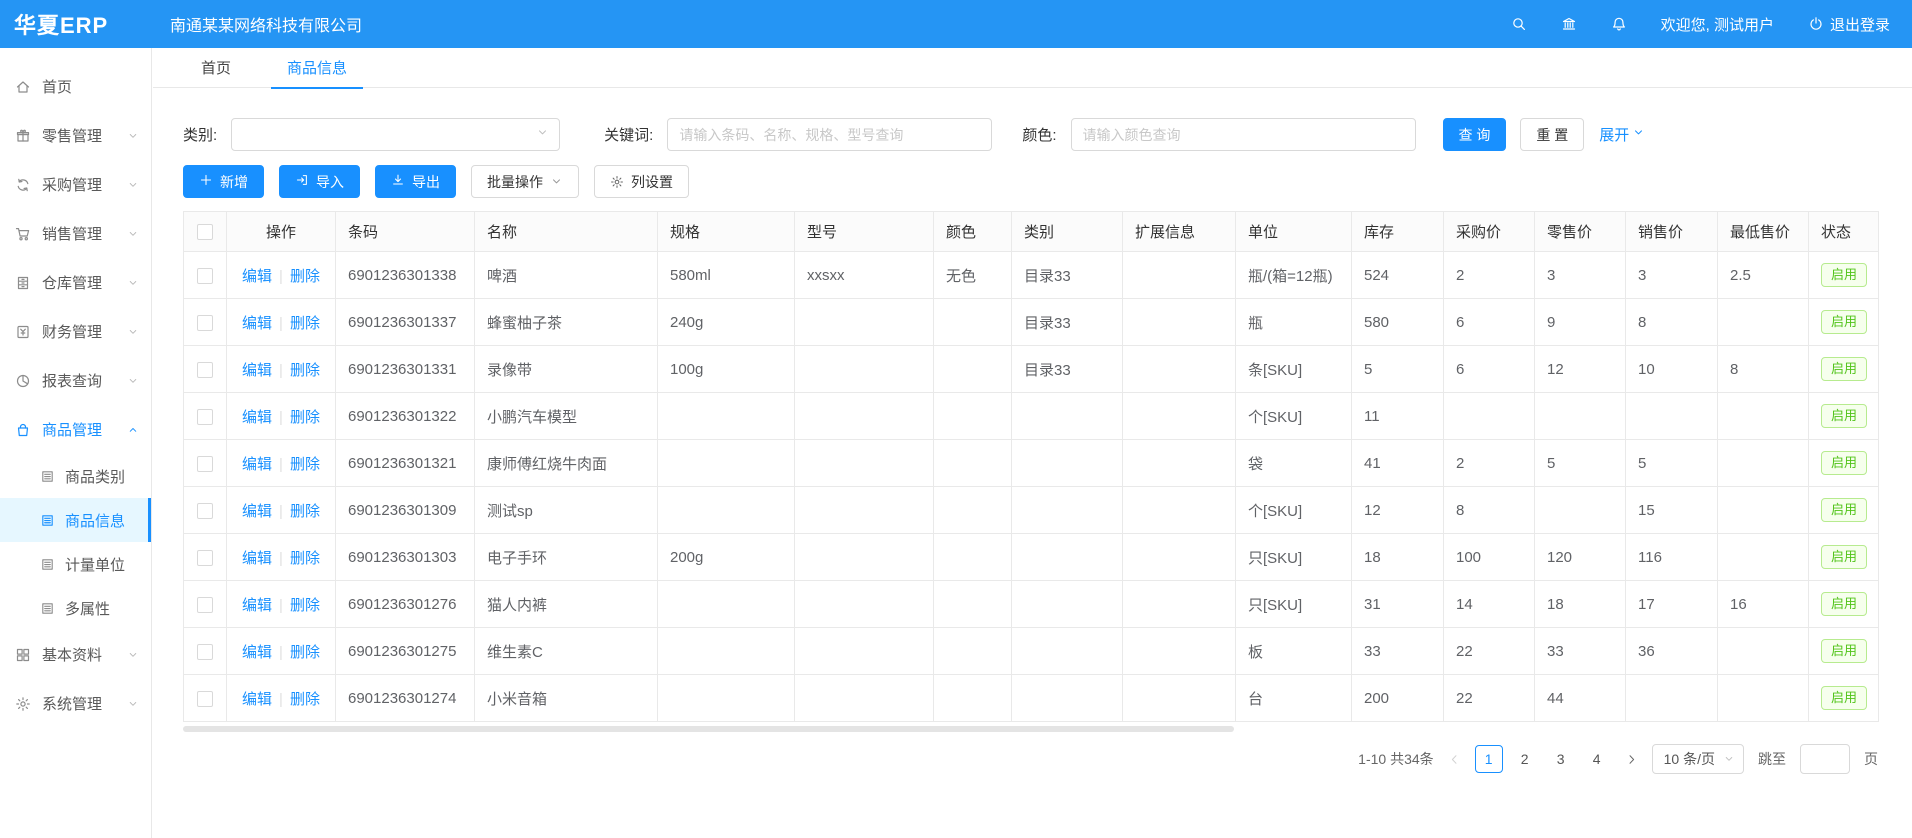 This screenshot has height=838, width=1912. Describe the element at coordinates (726, 463) in the screenshot. I see `cell-spec` at that location.